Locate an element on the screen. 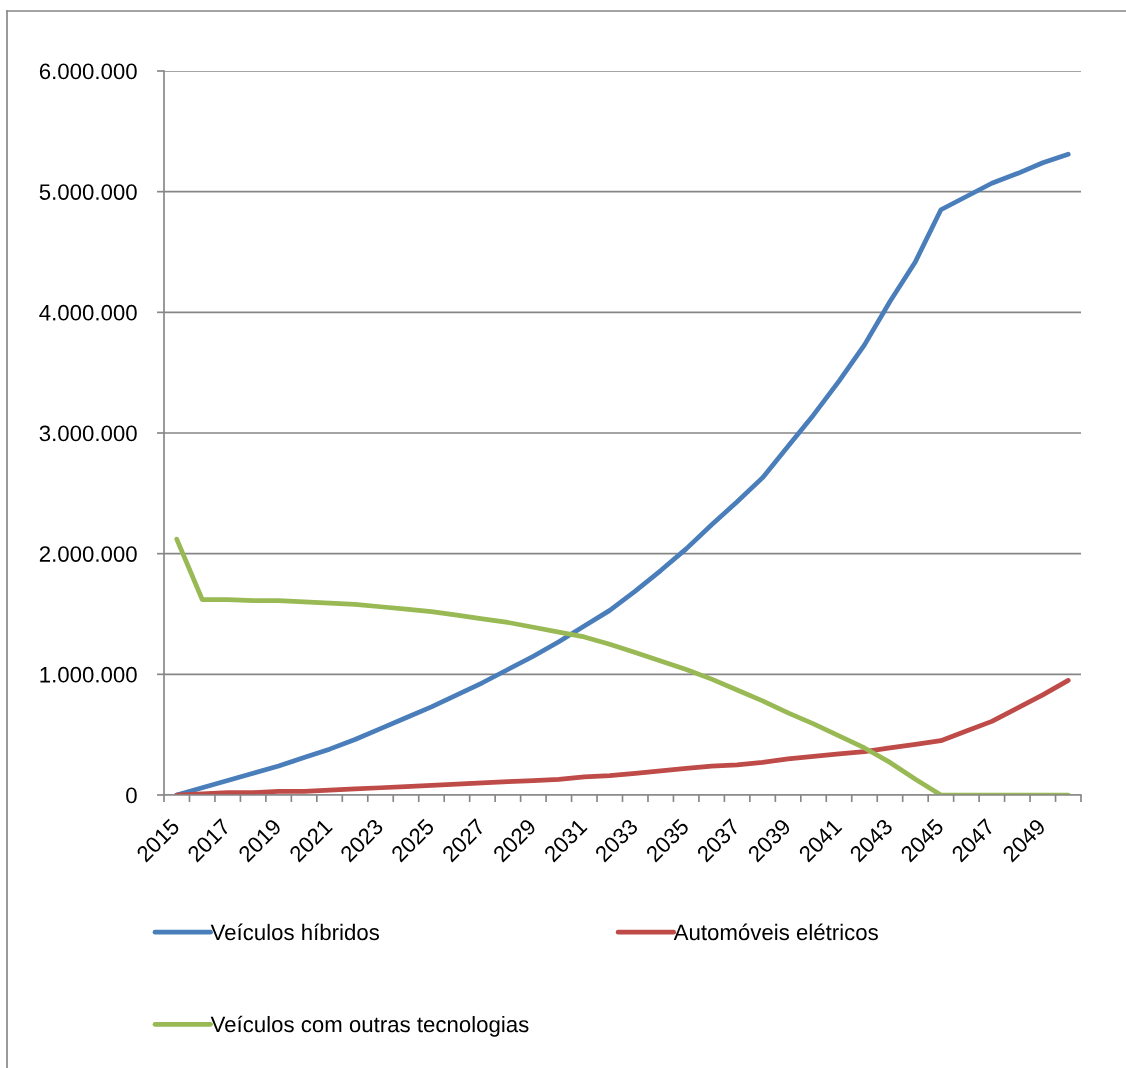 The height and width of the screenshot is (1068, 1126). y-tick-label: 6.000.000 is located at coordinates (88, 71).